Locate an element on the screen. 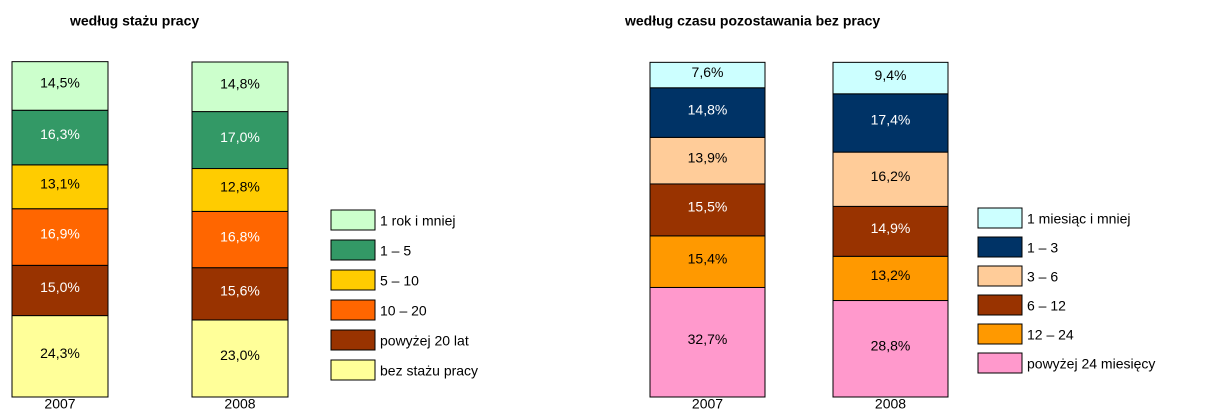 This screenshot has width=1205, height=412. data-label: 24,3% is located at coordinates (60, 353).